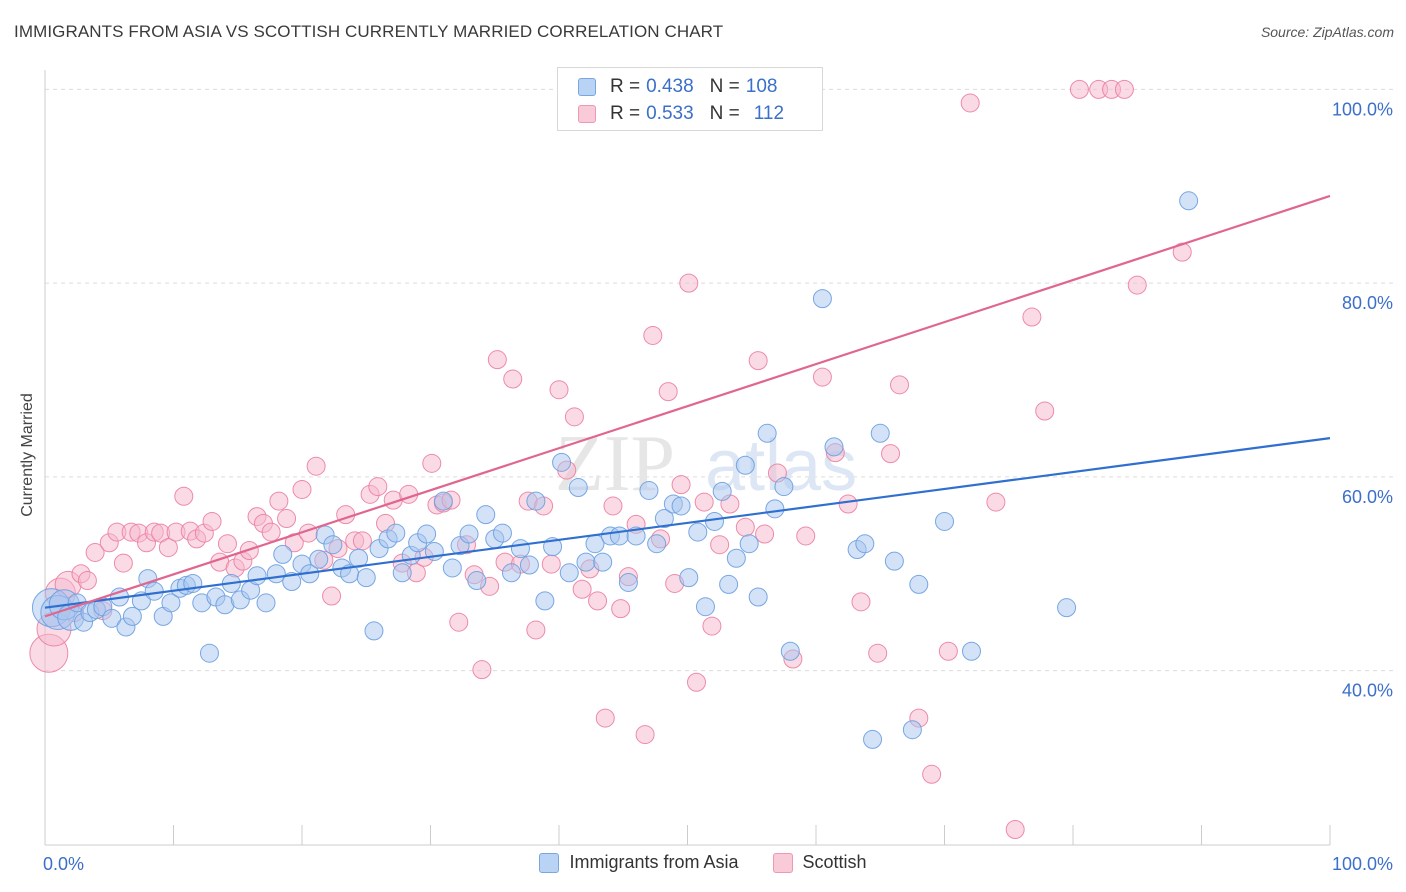 Image resolution: width=1406 pixels, height=892 pixels. I want to click on legend-n-label: N =, so click(724, 86).